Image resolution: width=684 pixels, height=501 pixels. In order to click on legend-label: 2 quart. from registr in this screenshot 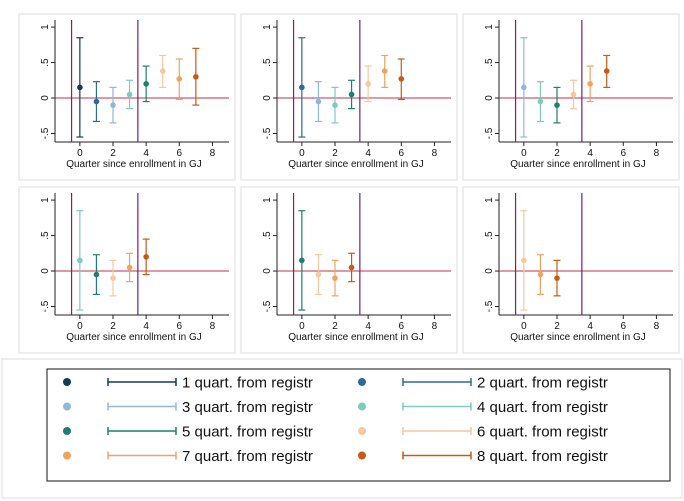, I will do `click(542, 383)`.